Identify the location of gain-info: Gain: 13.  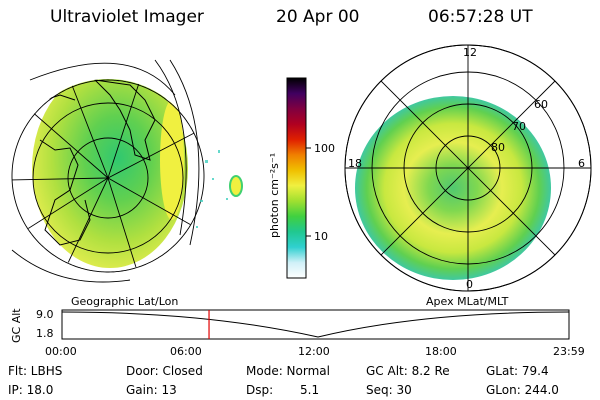
(151, 390).